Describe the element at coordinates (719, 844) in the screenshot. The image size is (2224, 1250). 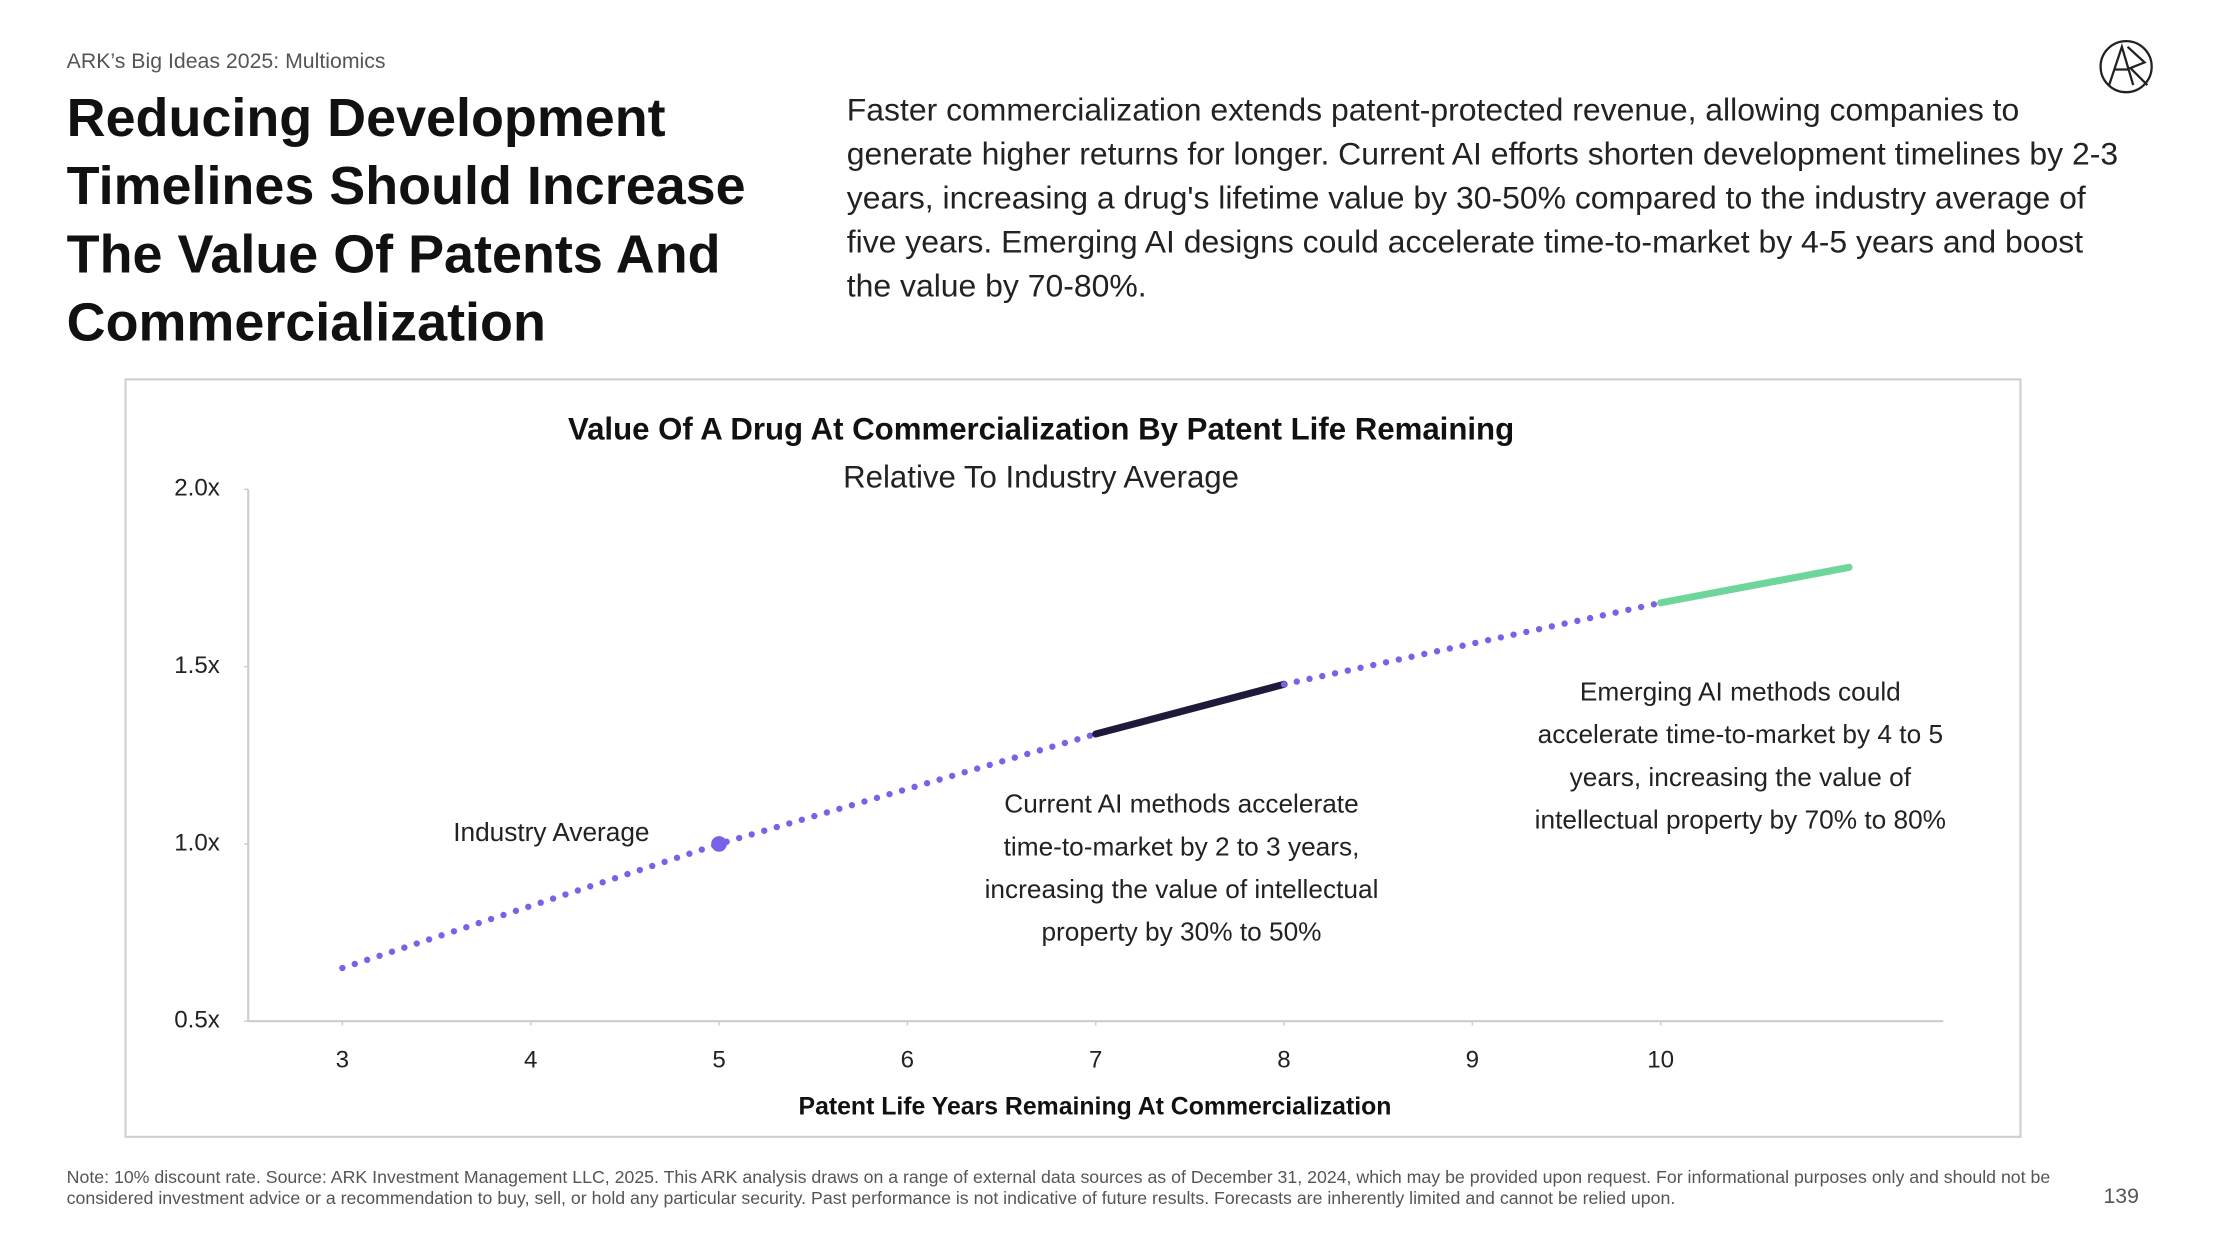
I see `marker-point` at that location.